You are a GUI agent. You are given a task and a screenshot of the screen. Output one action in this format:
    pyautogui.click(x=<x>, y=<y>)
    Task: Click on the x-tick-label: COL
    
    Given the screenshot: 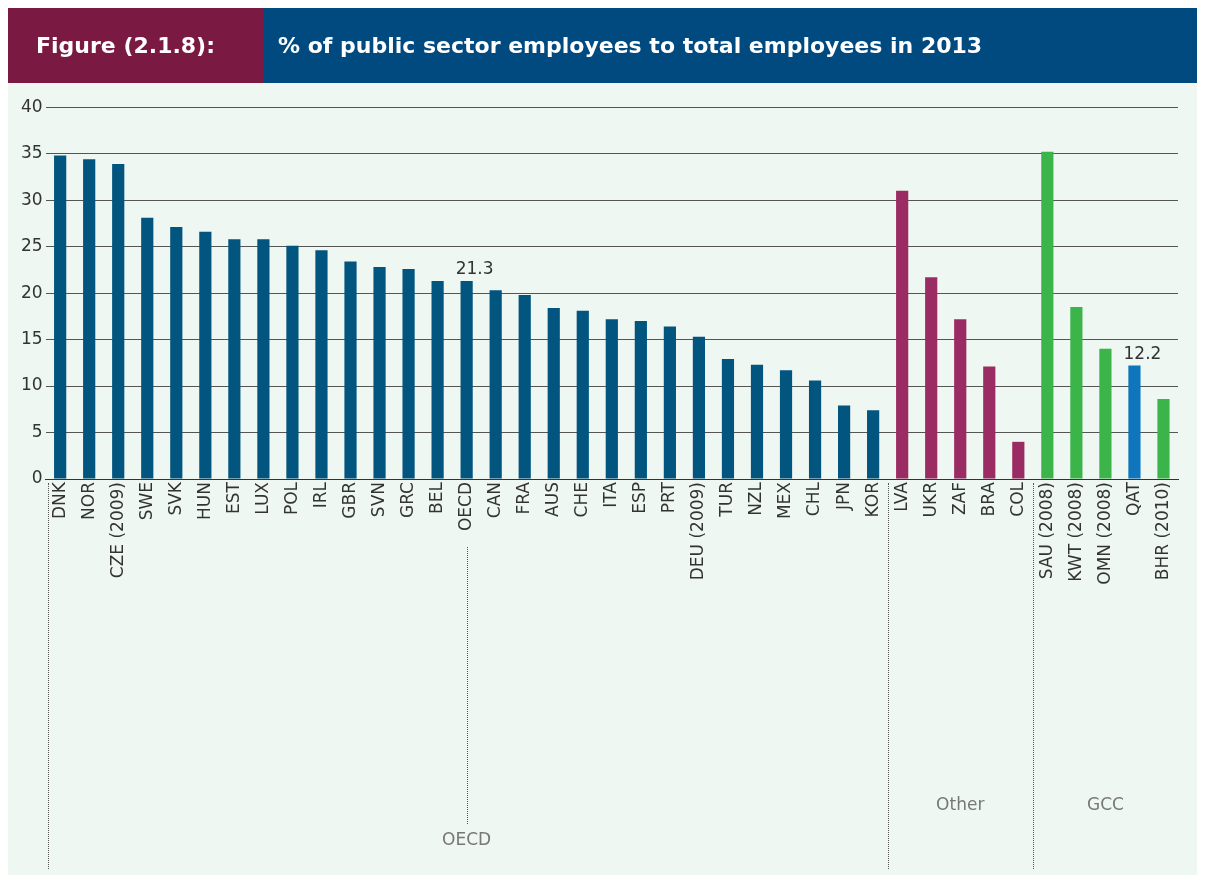 What is the action you would take?
    pyautogui.click(x=1016, y=499)
    